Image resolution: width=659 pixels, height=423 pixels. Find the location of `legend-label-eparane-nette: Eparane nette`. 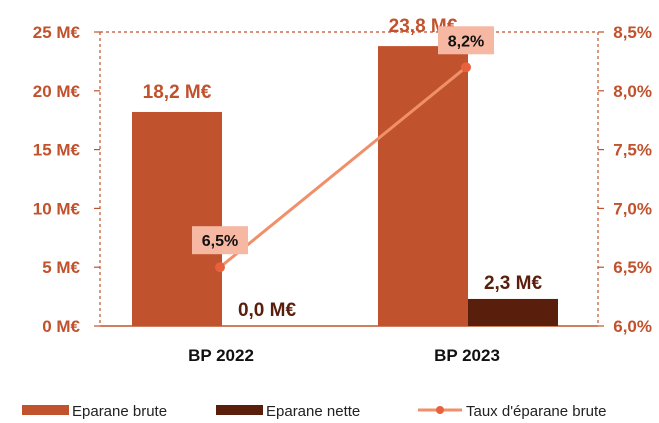

legend-label-eparane-nette: Eparane nette is located at coordinates (313, 411).